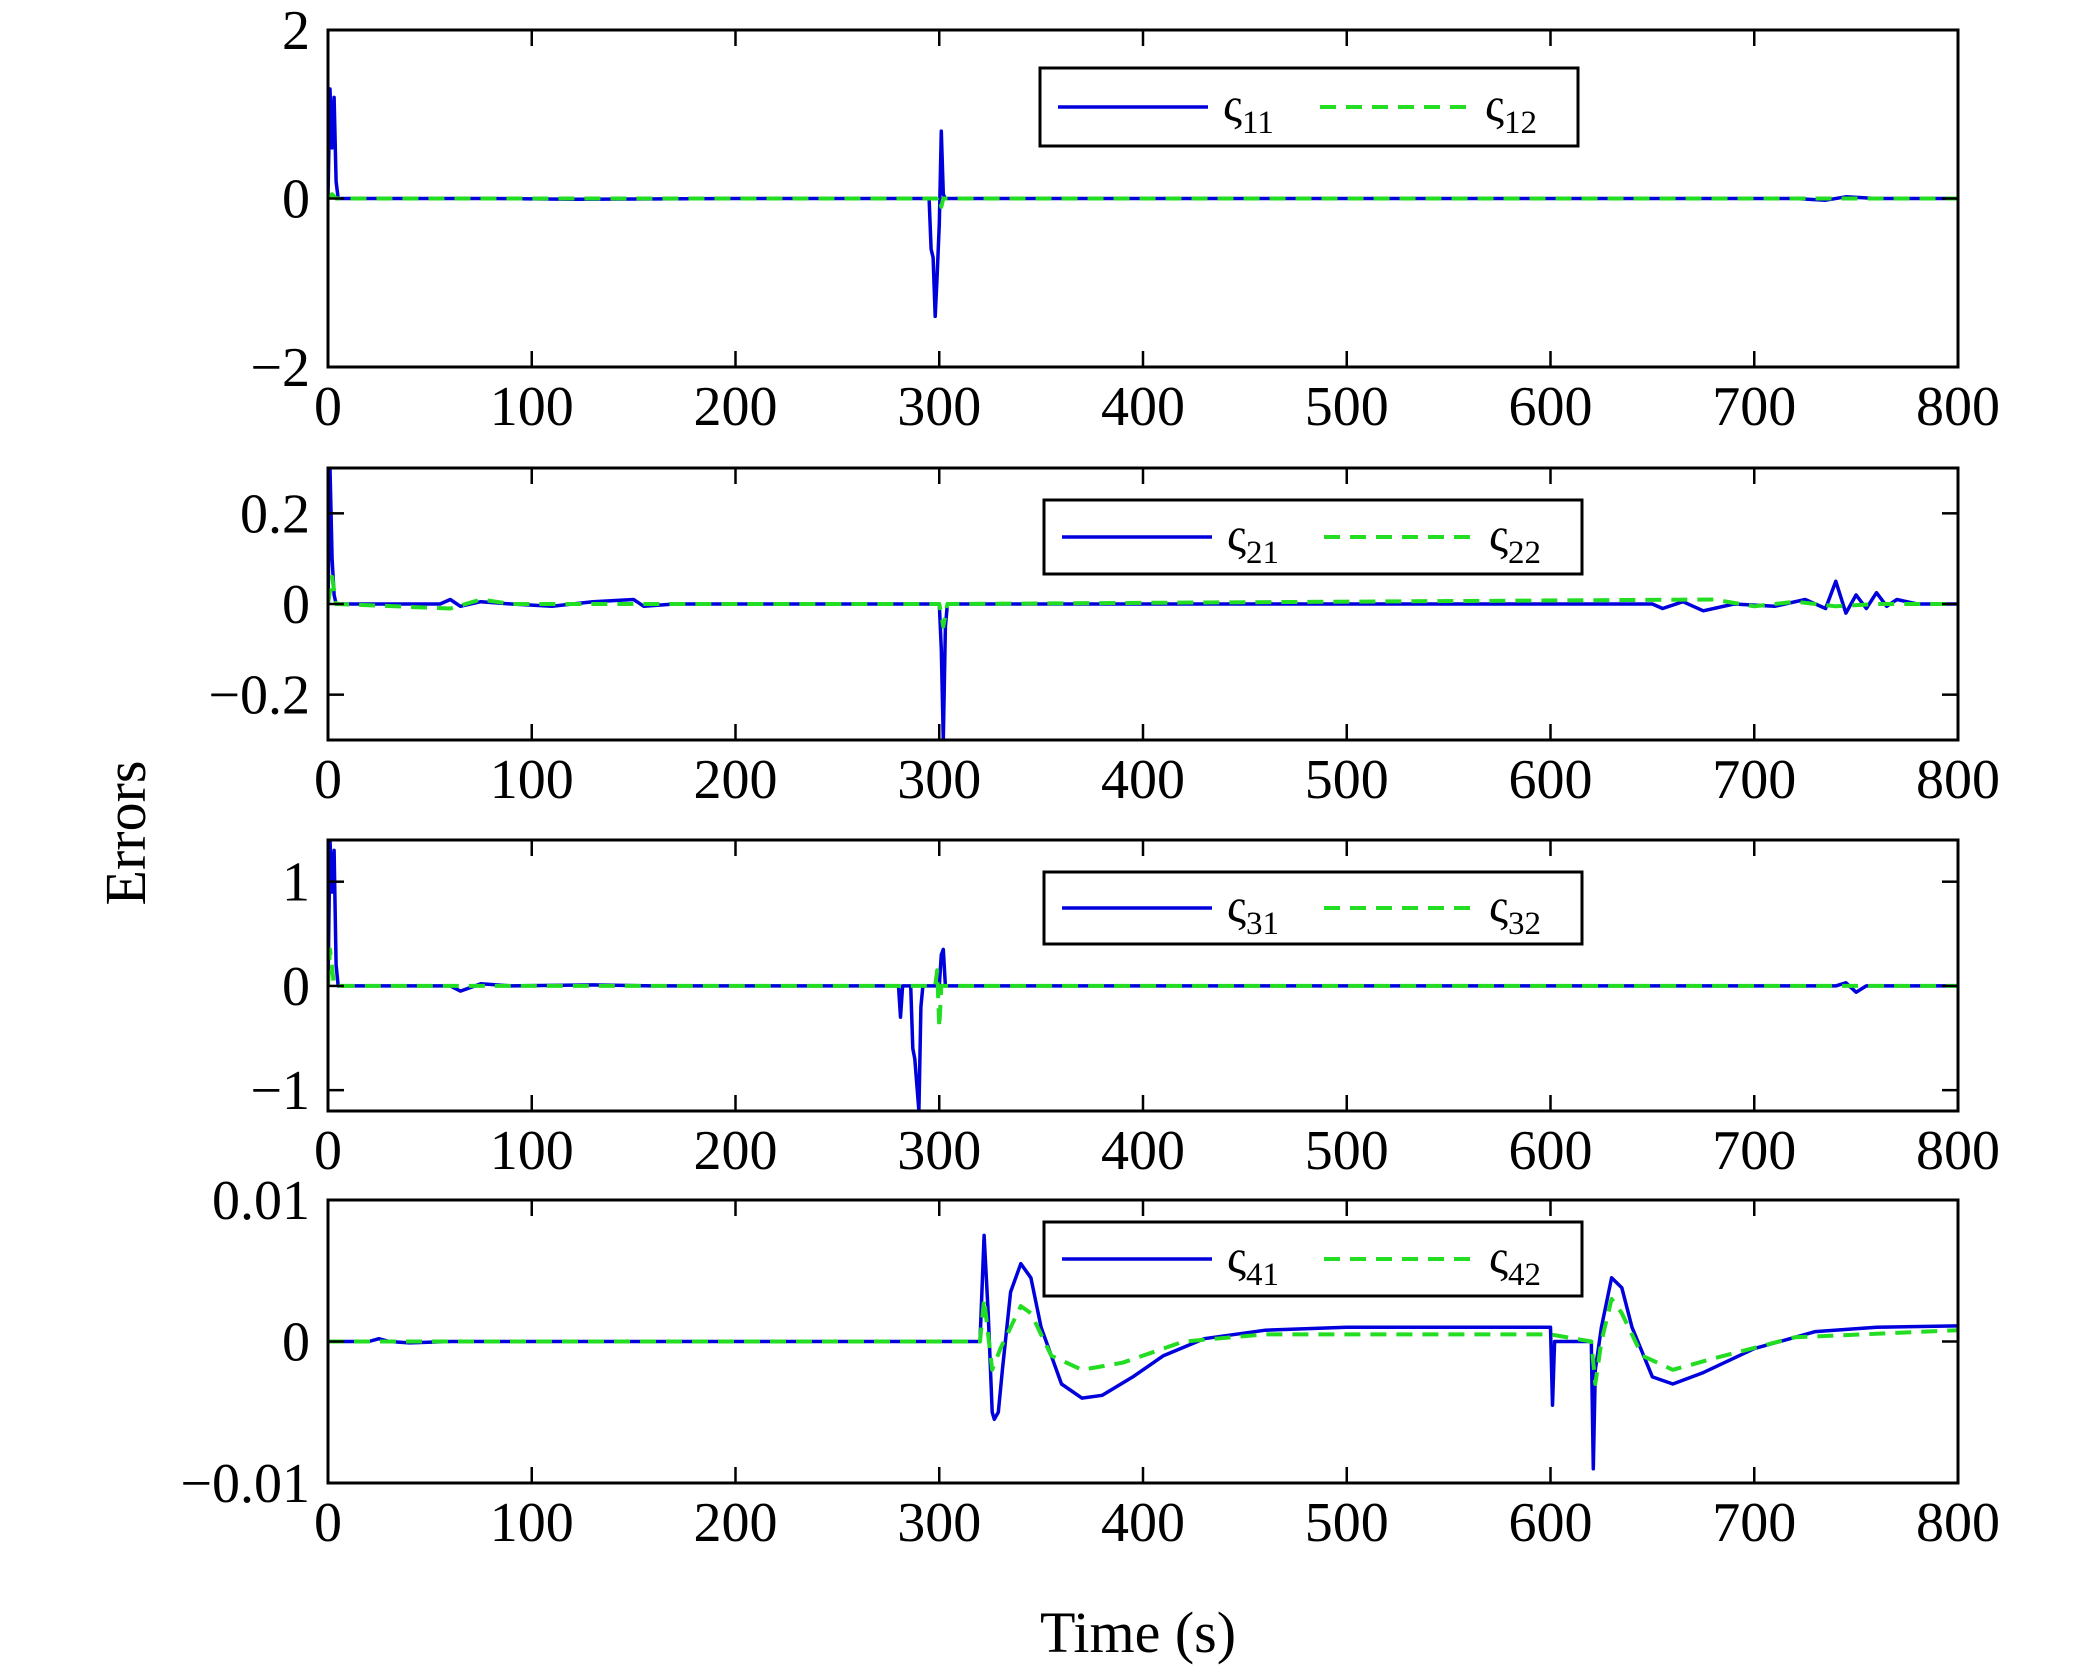 The width and height of the screenshot is (2079, 1668). Describe the element at coordinates (1313, 908) in the screenshot. I see `legend: ς31 ς32` at that location.